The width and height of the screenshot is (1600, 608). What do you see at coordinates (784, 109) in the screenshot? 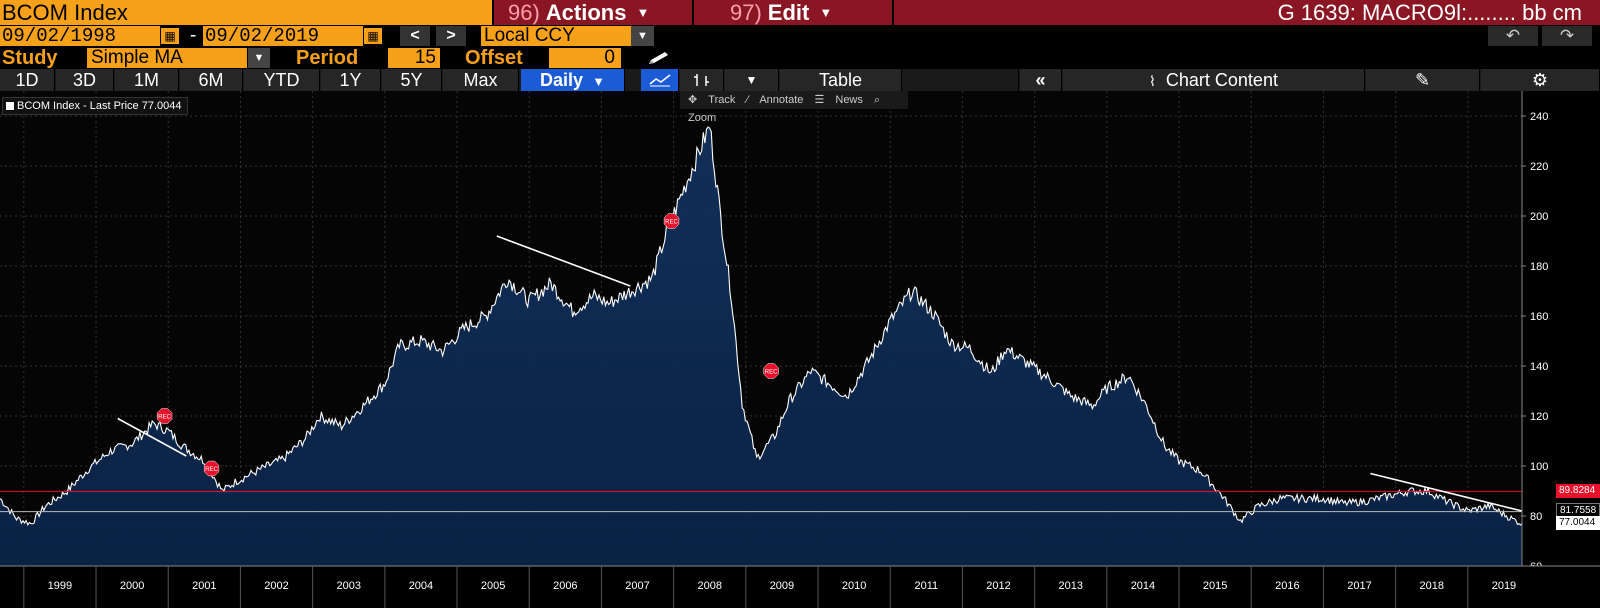
I see `zoom-tool: ⌕ Zoom` at bounding box center [784, 109].